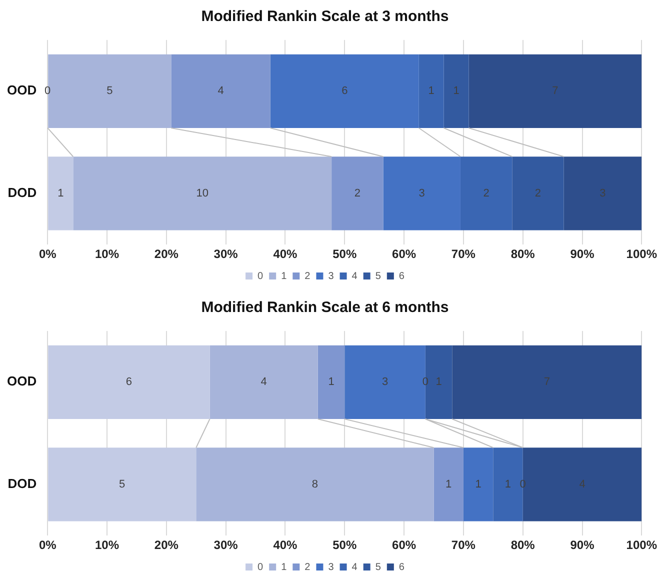 This screenshot has width=660, height=582. I want to click on chart-title: Modified Rankin Scale at 3 months, so click(325, 17).